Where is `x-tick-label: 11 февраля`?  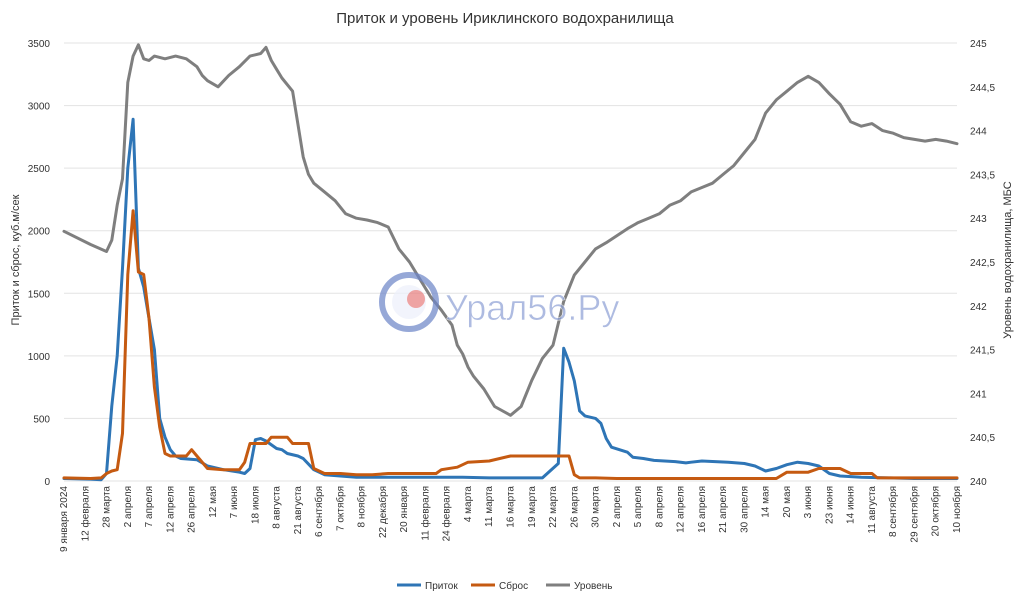 x-tick-label: 11 февраля is located at coordinates (425, 513).